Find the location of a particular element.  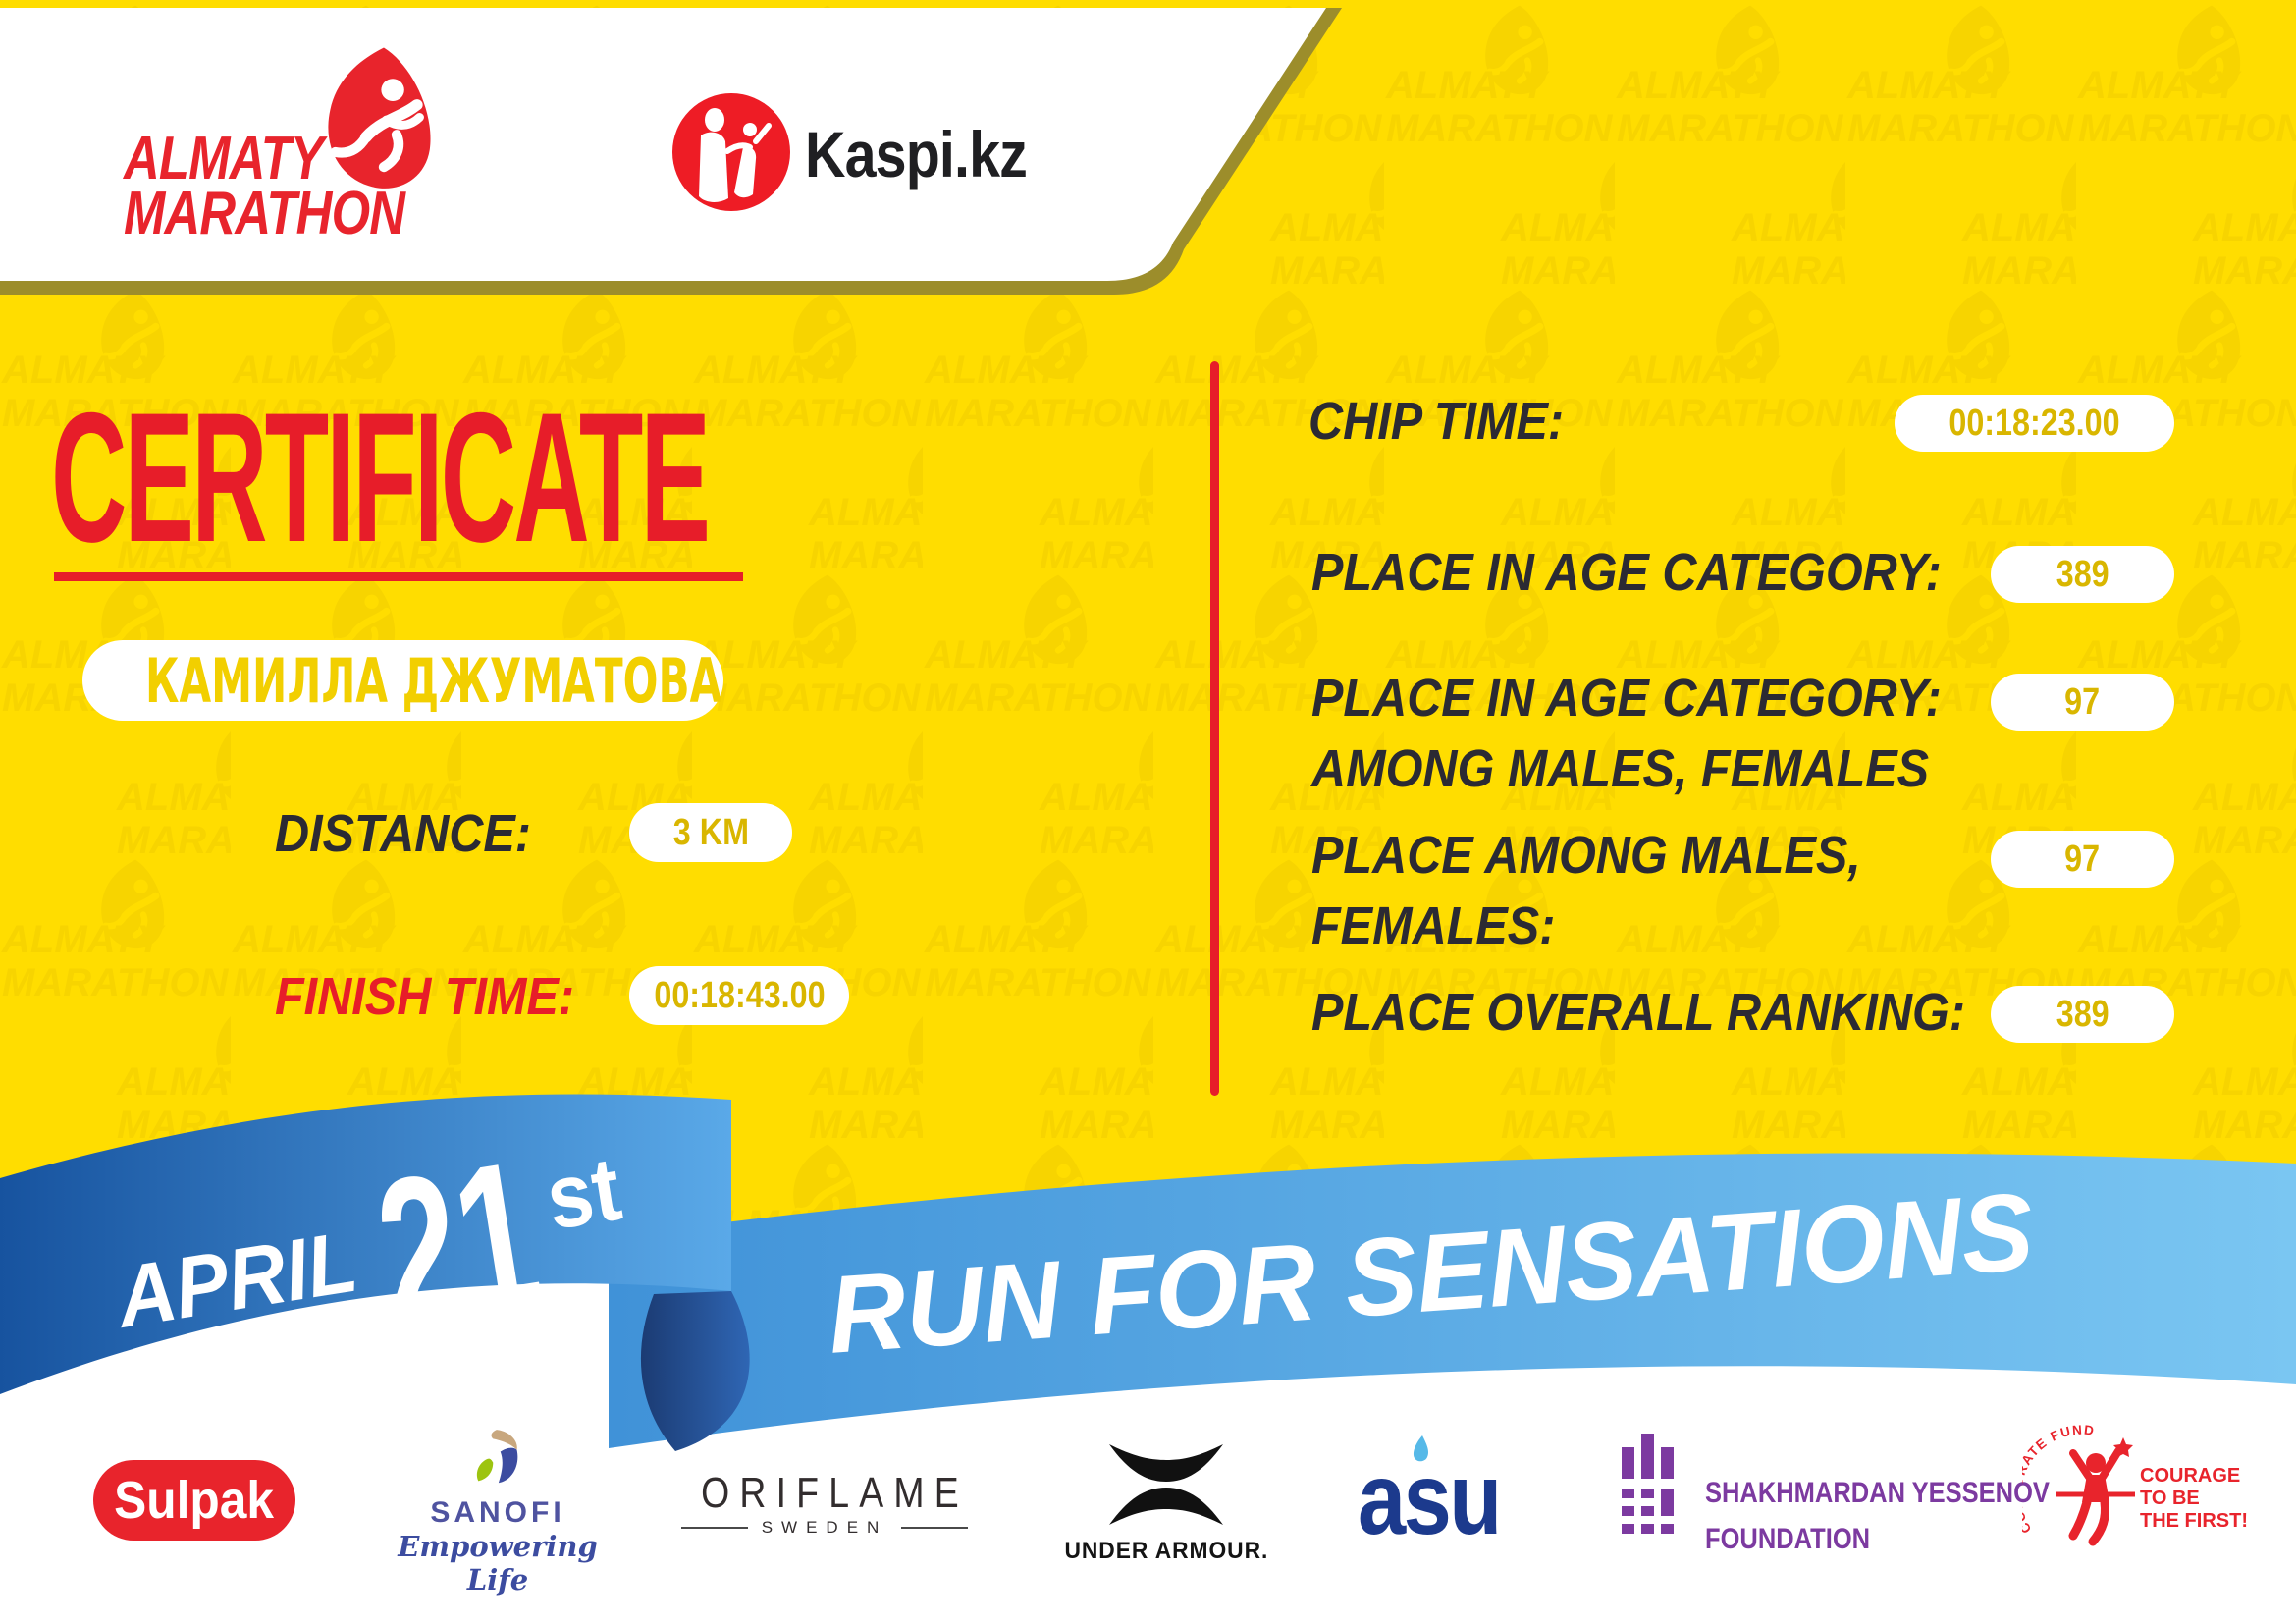

result-label-age-category-gender-line2: AMONG MALES, FEMALES is located at coordinates (1620, 768).